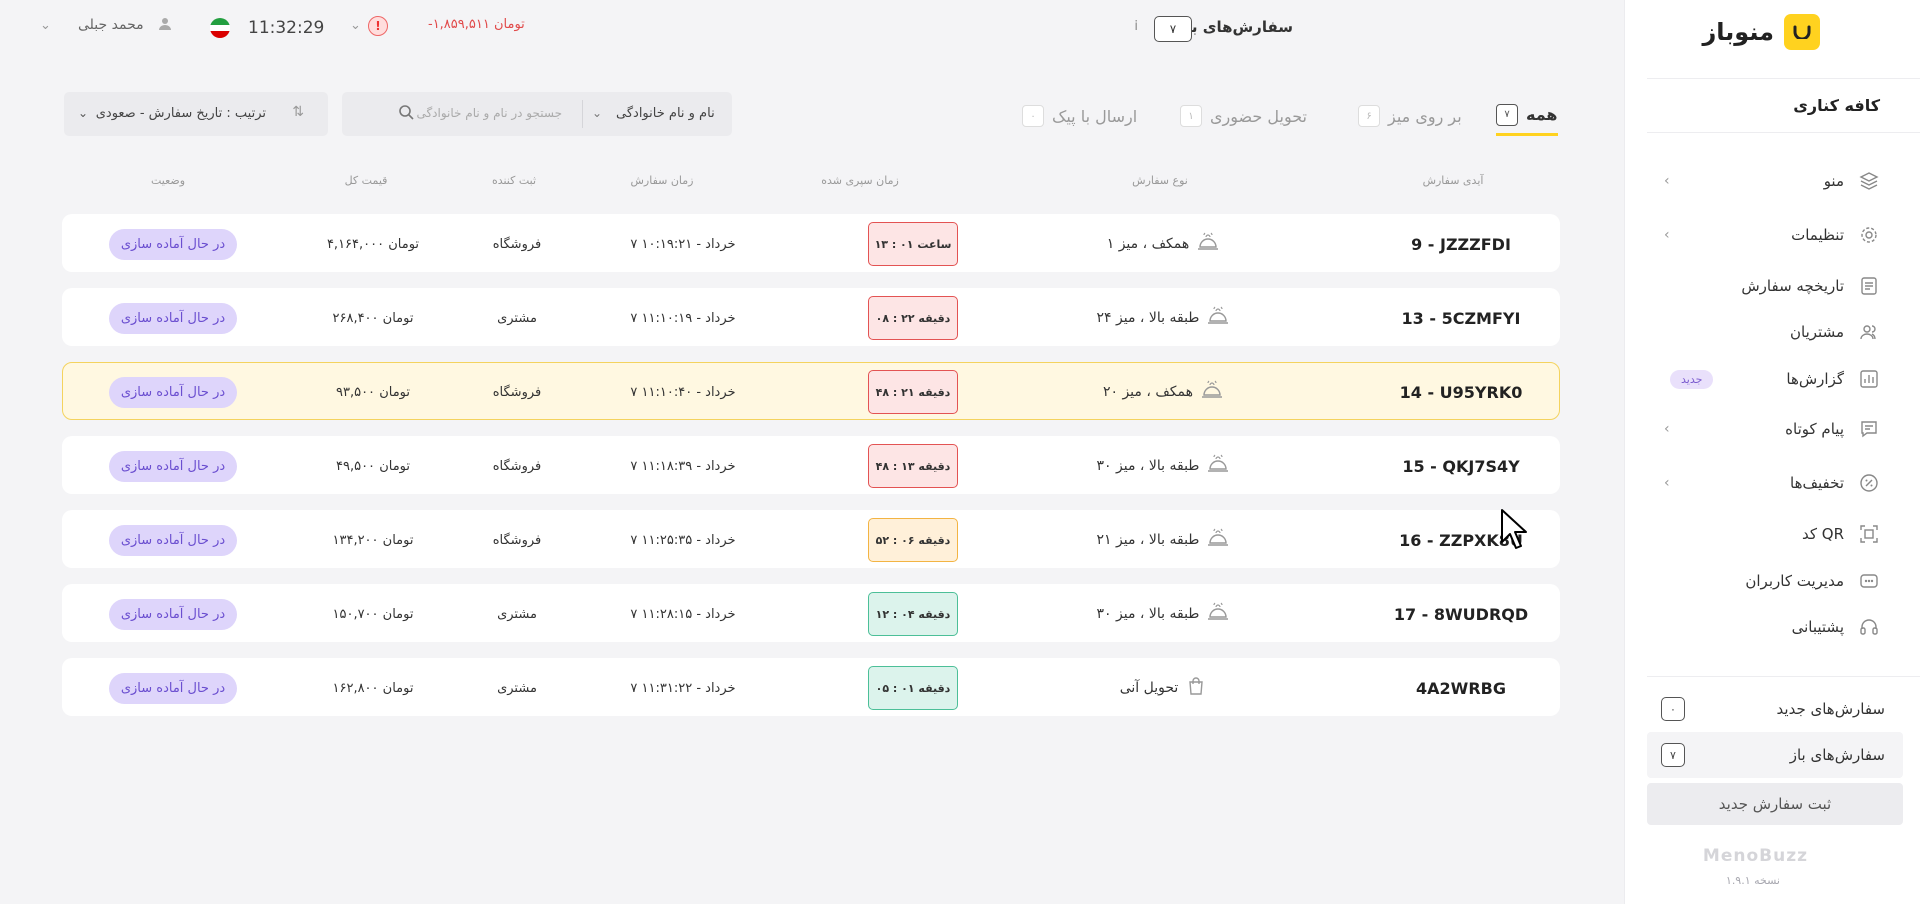 The image size is (1920, 904). I want to click on sidebar-item-discount: تخفیف‌ها ‹, so click(1772, 483).